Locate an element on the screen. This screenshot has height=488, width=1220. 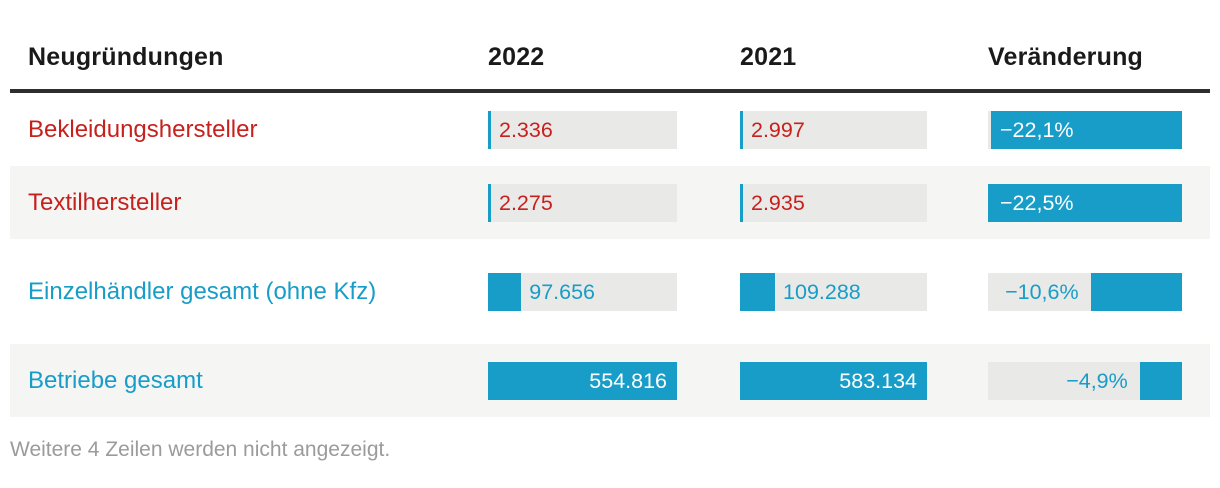
bar-value-label: 583.134 is located at coordinates (878, 380).